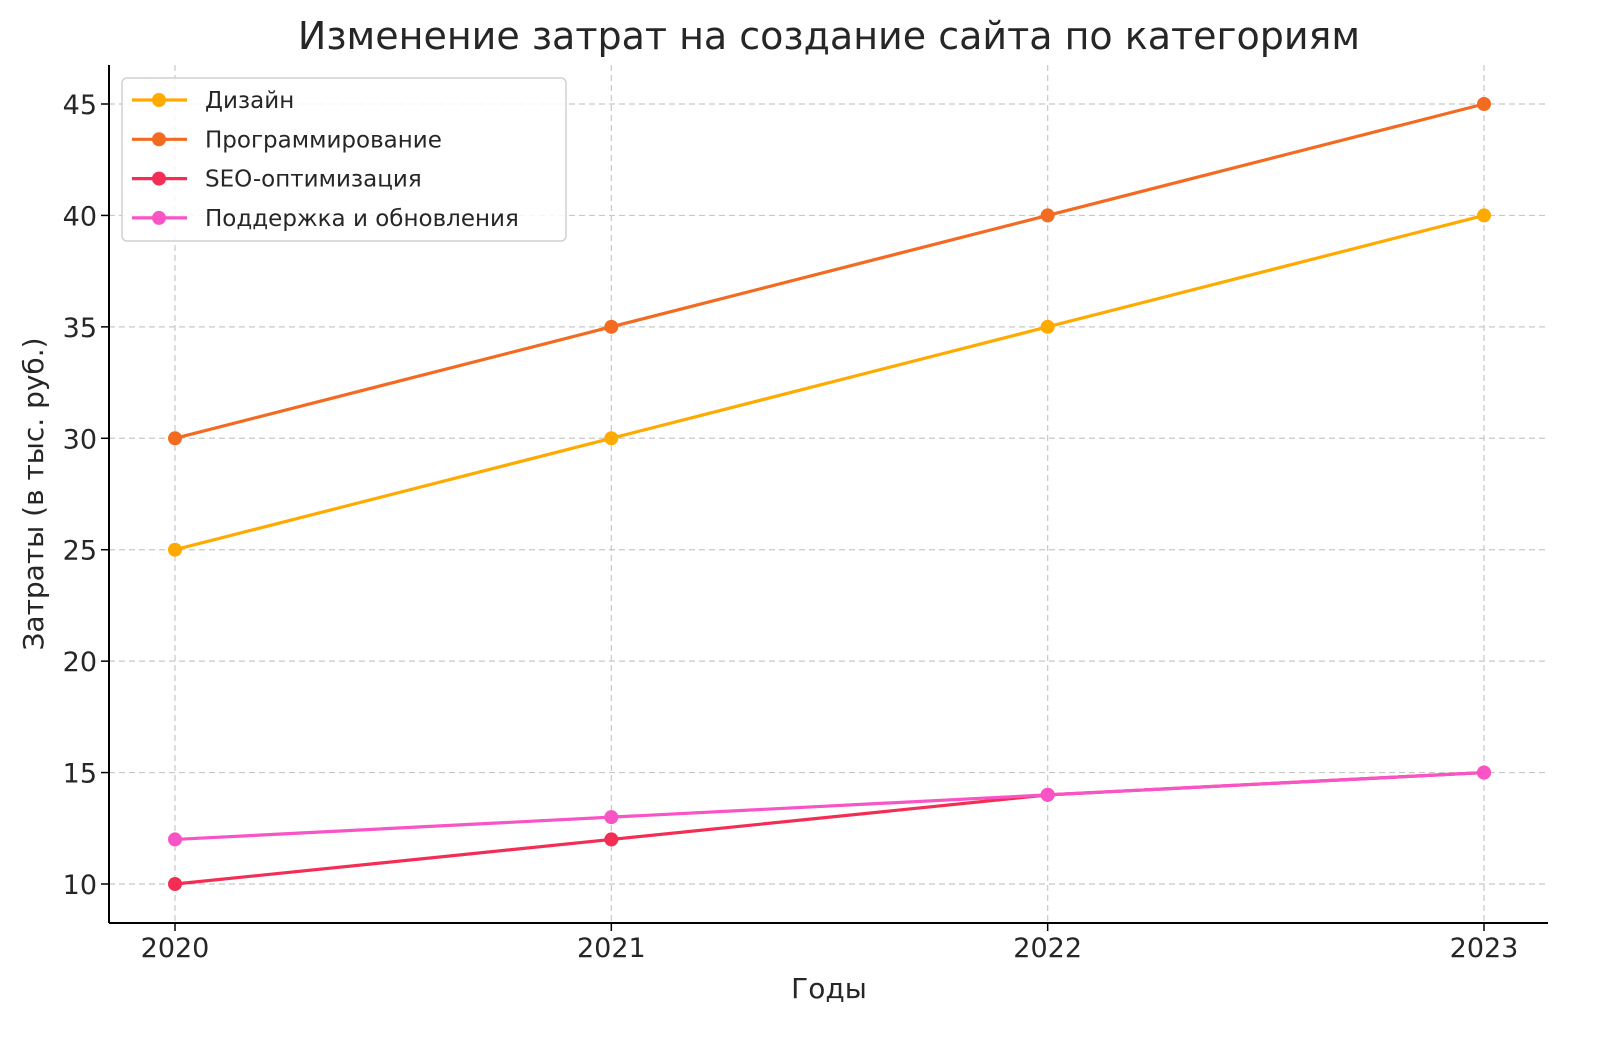  I want to click on y-tick-label: 30, so click(80, 439).